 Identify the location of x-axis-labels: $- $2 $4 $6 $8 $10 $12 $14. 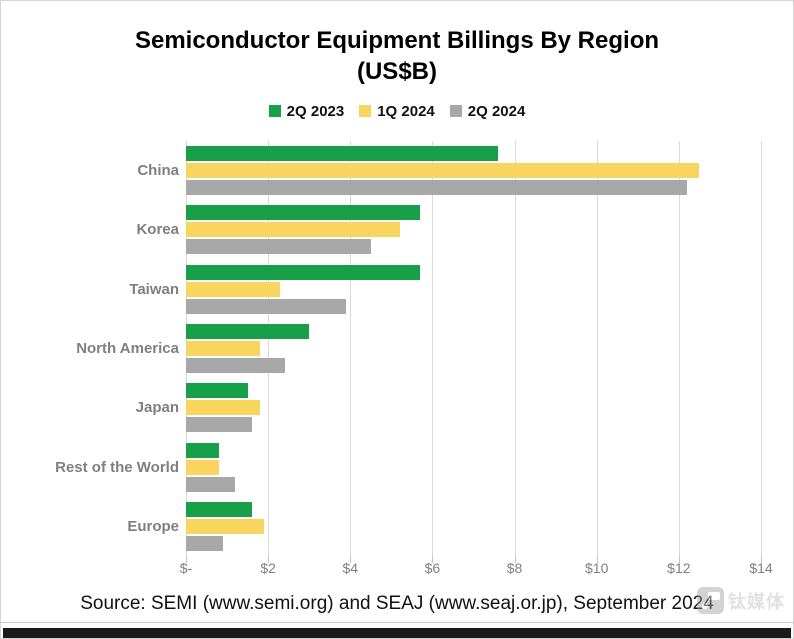
(476, 570).